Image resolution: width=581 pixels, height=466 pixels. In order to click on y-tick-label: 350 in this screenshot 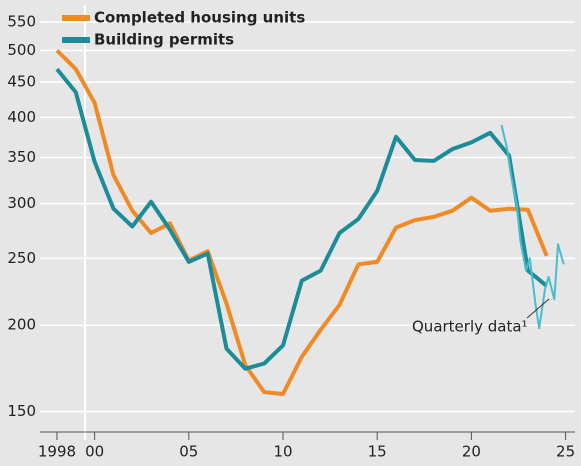, I will do `click(21, 157)`.